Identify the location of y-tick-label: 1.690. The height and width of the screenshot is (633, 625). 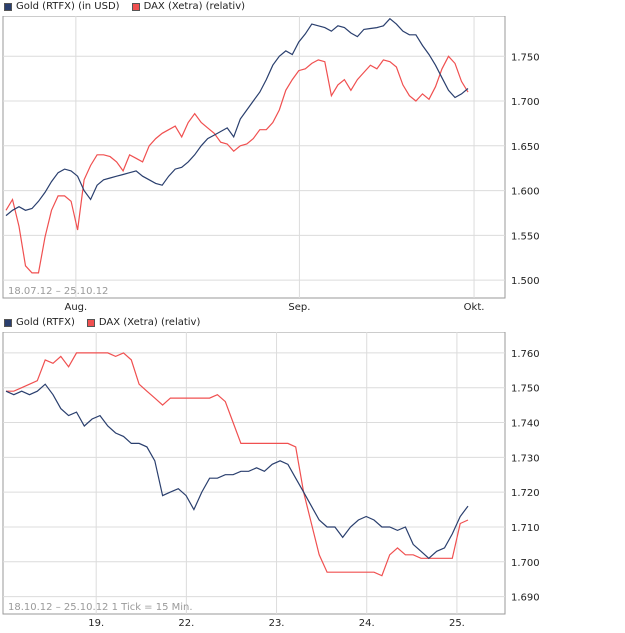
(525, 598).